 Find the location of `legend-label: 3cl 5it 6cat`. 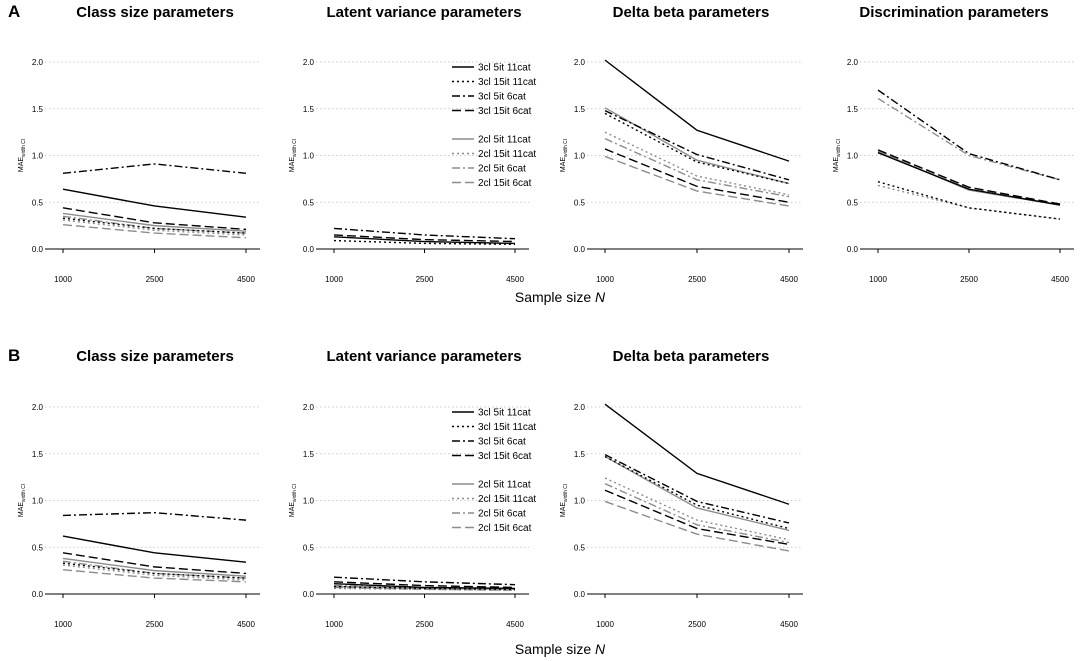

legend-label: 3cl 5it 6cat is located at coordinates (502, 442).